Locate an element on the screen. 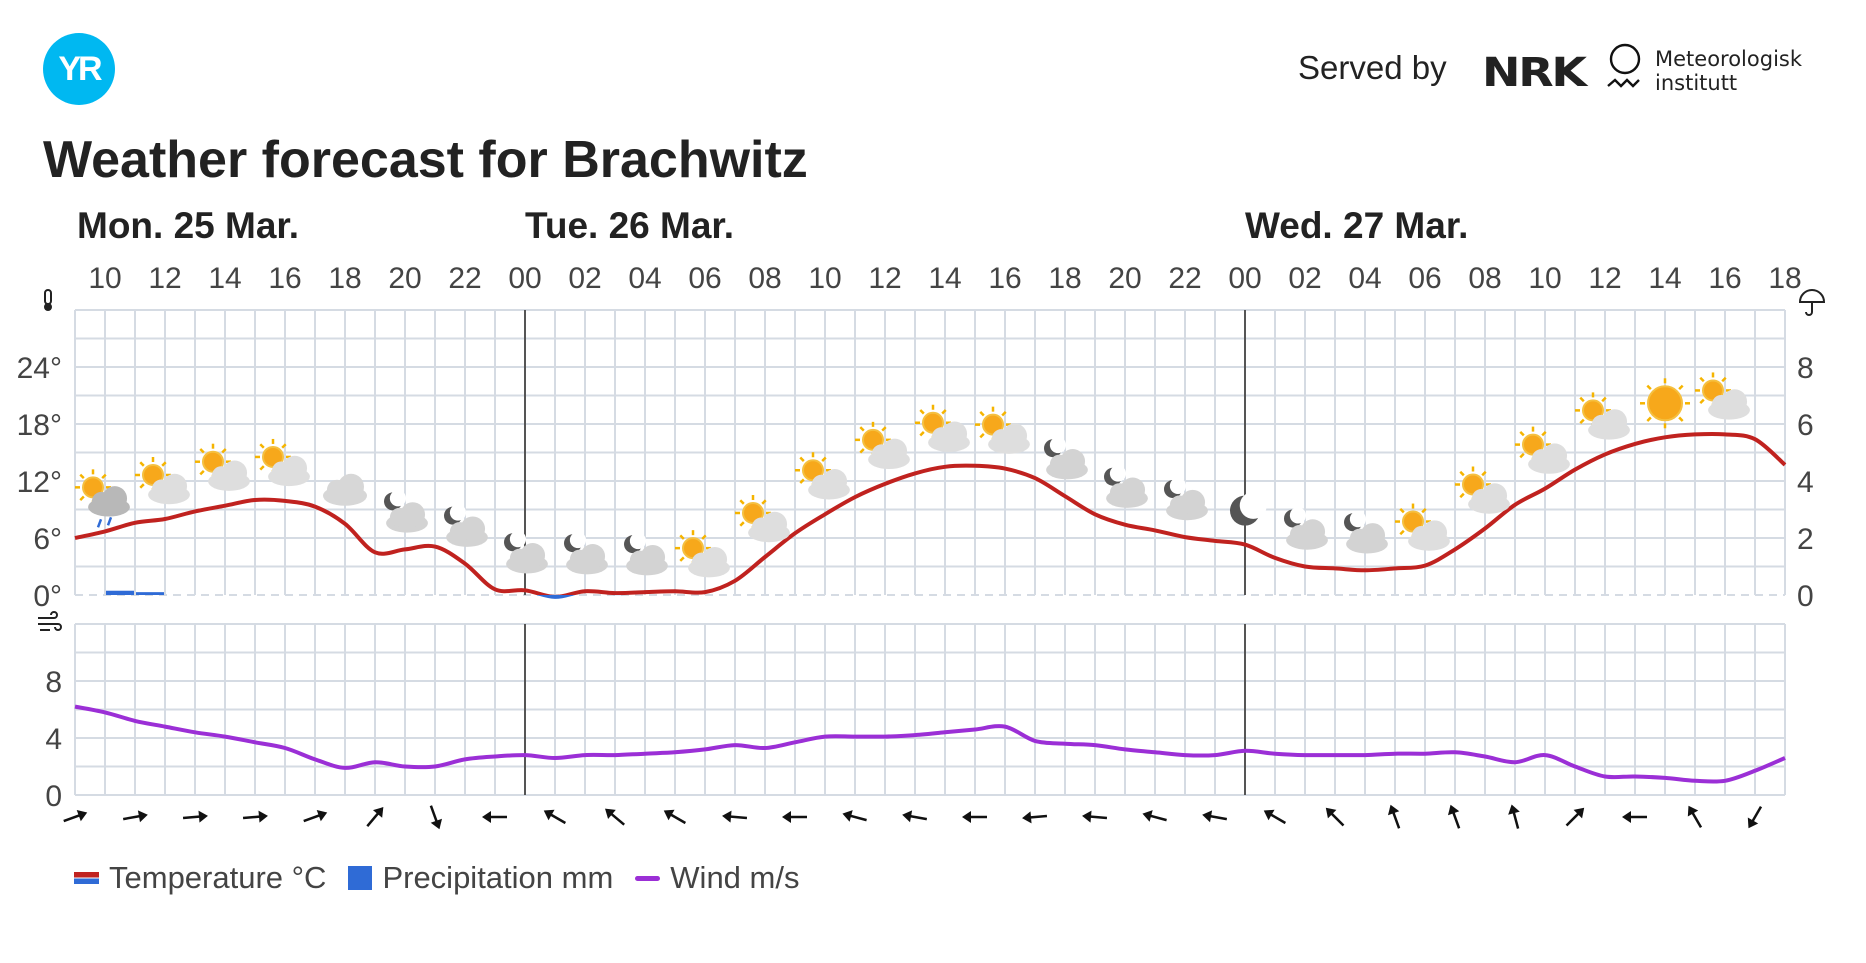  met-name-line-2: institutt is located at coordinates (1696, 83).